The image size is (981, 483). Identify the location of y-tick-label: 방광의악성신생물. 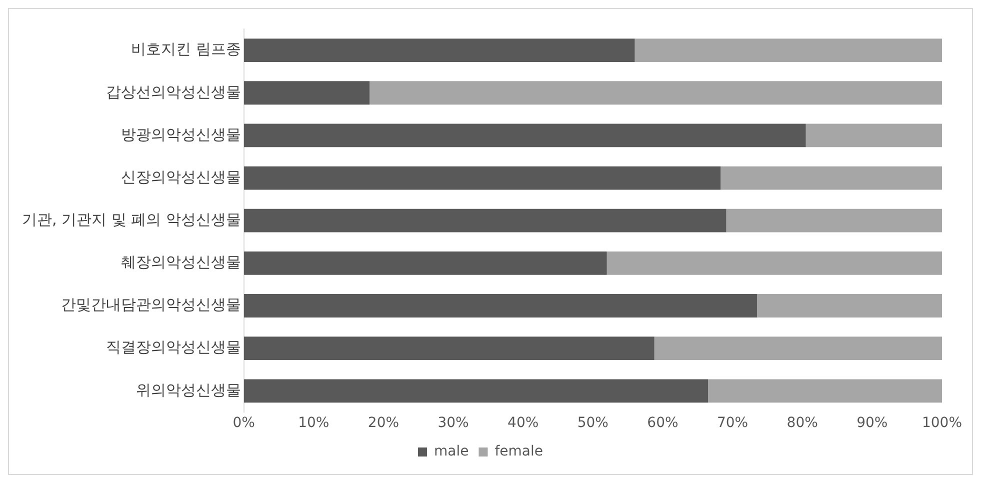
(180, 134).